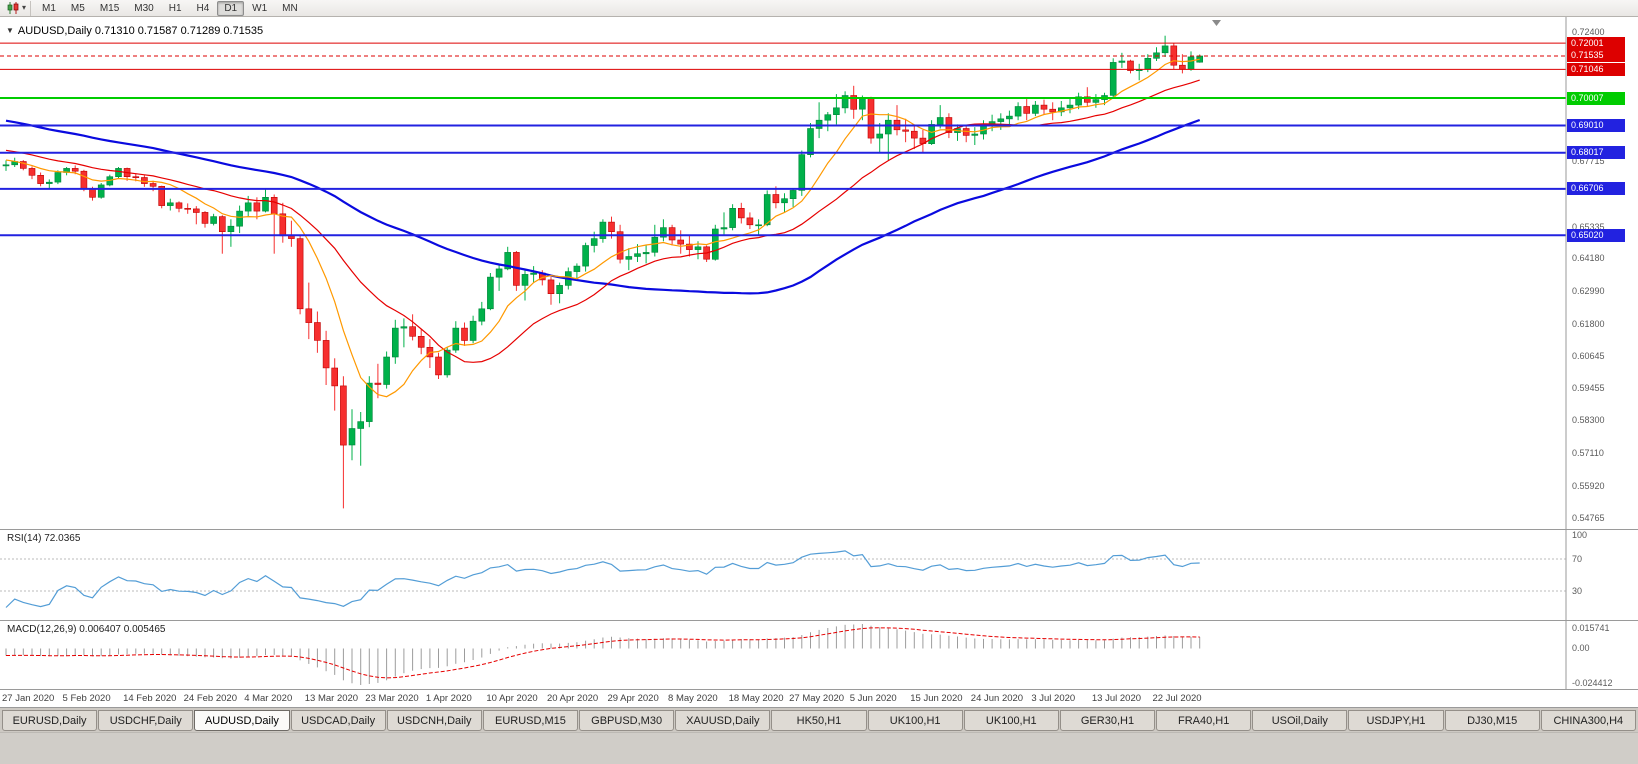 Image resolution: width=1638 pixels, height=764 pixels. I want to click on price-axis-tick: 0.64180, so click(1588, 258).